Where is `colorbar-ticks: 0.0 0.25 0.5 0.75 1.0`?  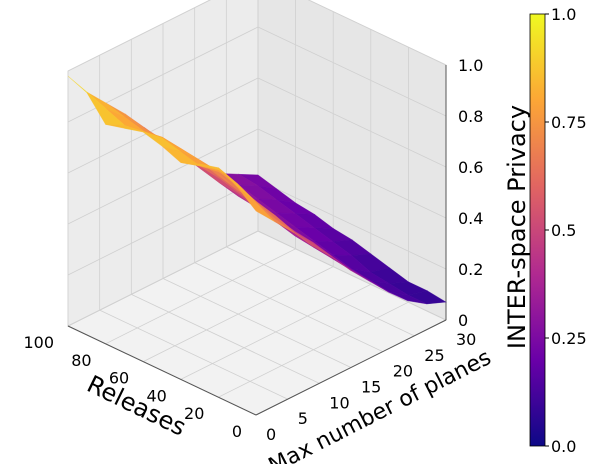
colorbar-ticks: 0.0 0.25 0.5 0.75 1.0 is located at coordinates (566, 230).